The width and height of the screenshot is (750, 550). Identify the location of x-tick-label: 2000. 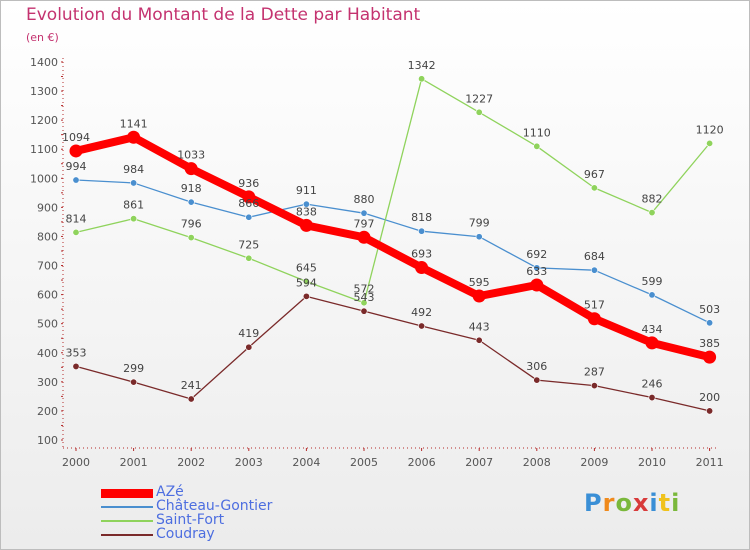
(76, 462).